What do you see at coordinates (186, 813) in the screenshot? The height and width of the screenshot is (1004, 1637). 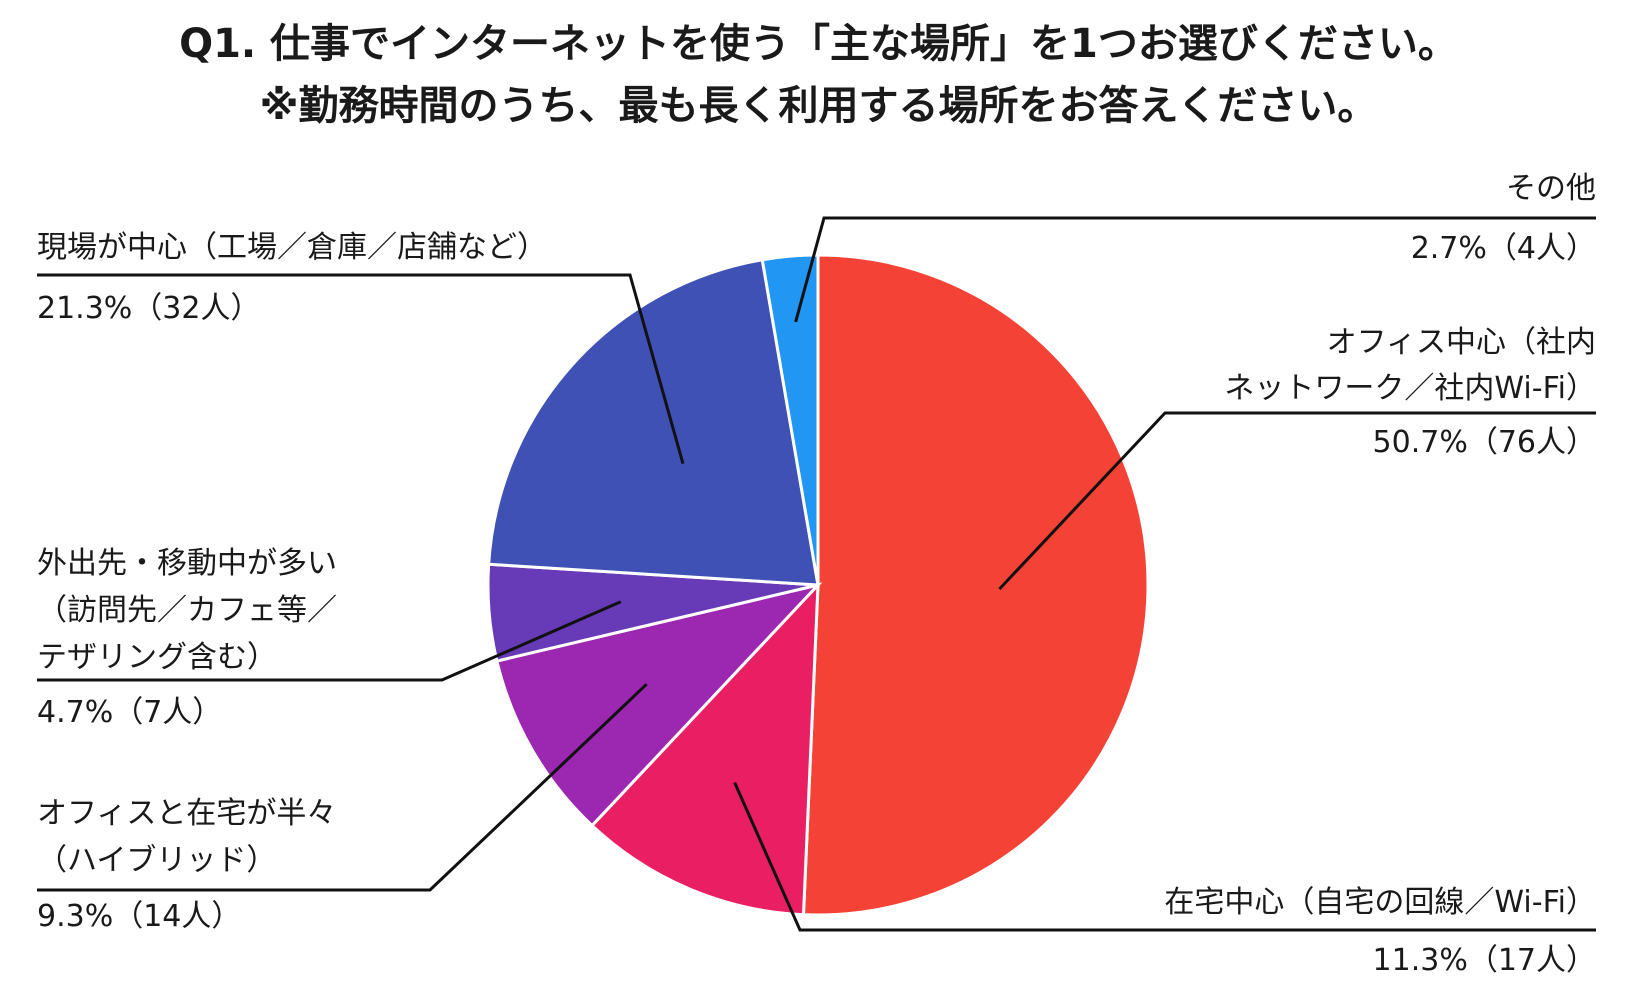 I see `slice-category-label: オフィスと在宅が半々` at bounding box center [186, 813].